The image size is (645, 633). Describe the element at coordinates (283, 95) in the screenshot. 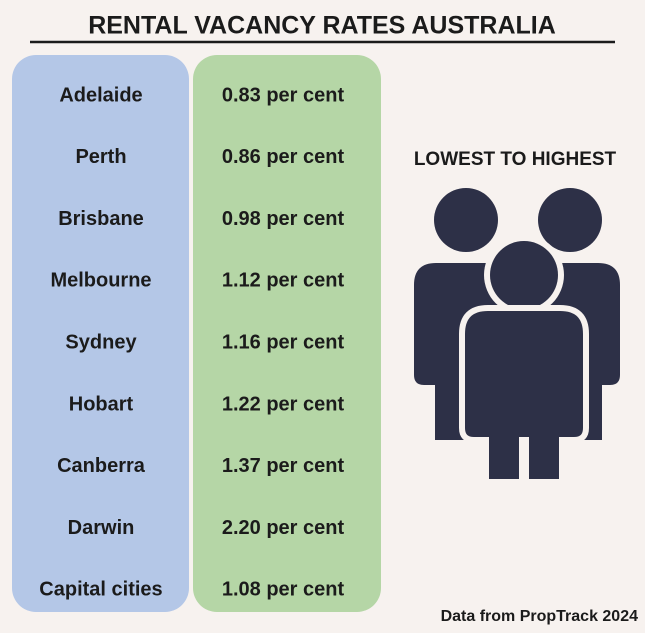

I see `vacancy-rate: 0.83 per cent` at that location.